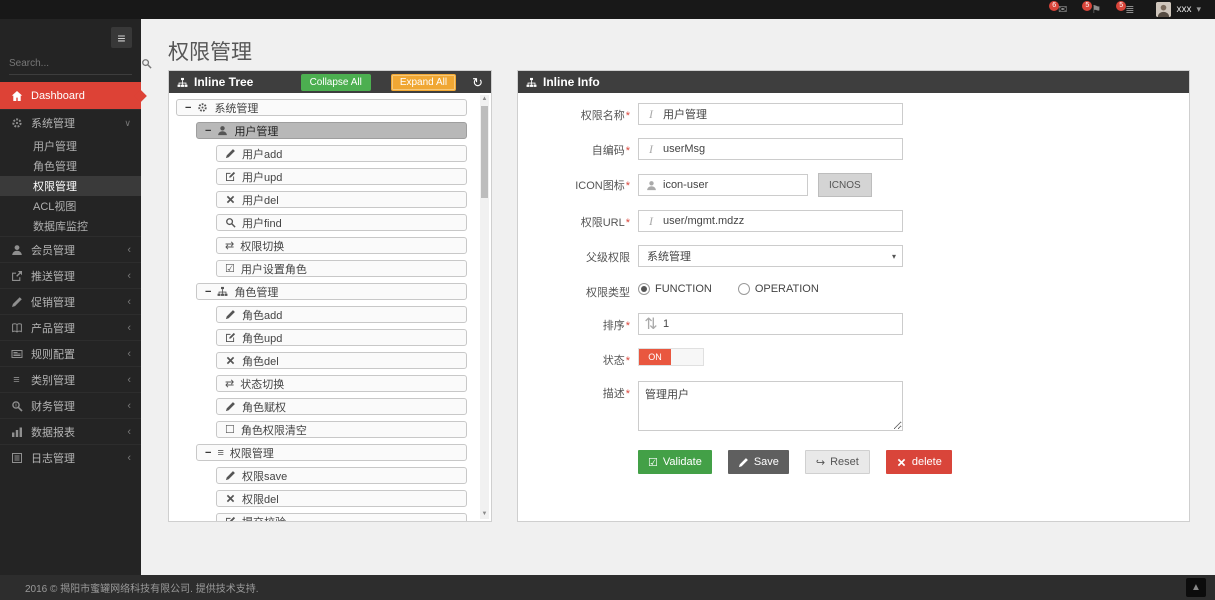 This screenshot has height=600, width=1215. What do you see at coordinates (1125, 8) in the screenshot?
I see `notification-tasks: 5 ≣` at bounding box center [1125, 8].